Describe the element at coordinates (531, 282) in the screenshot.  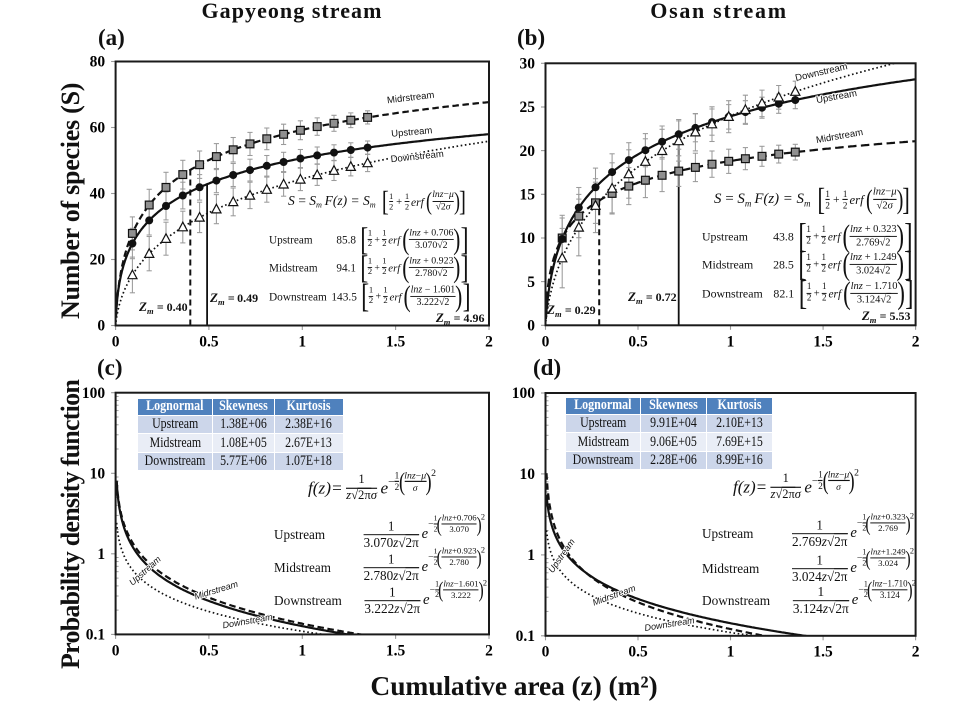
I see `svg-text: 5` at that location.